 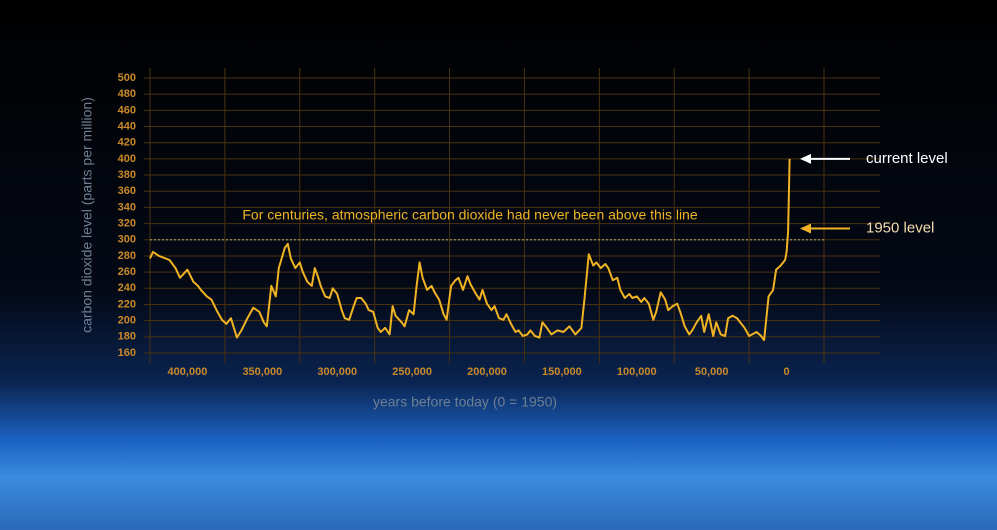 What do you see at coordinates (465, 402) in the screenshot?
I see `x-axis-label: years before today (0 = 1950)` at bounding box center [465, 402].